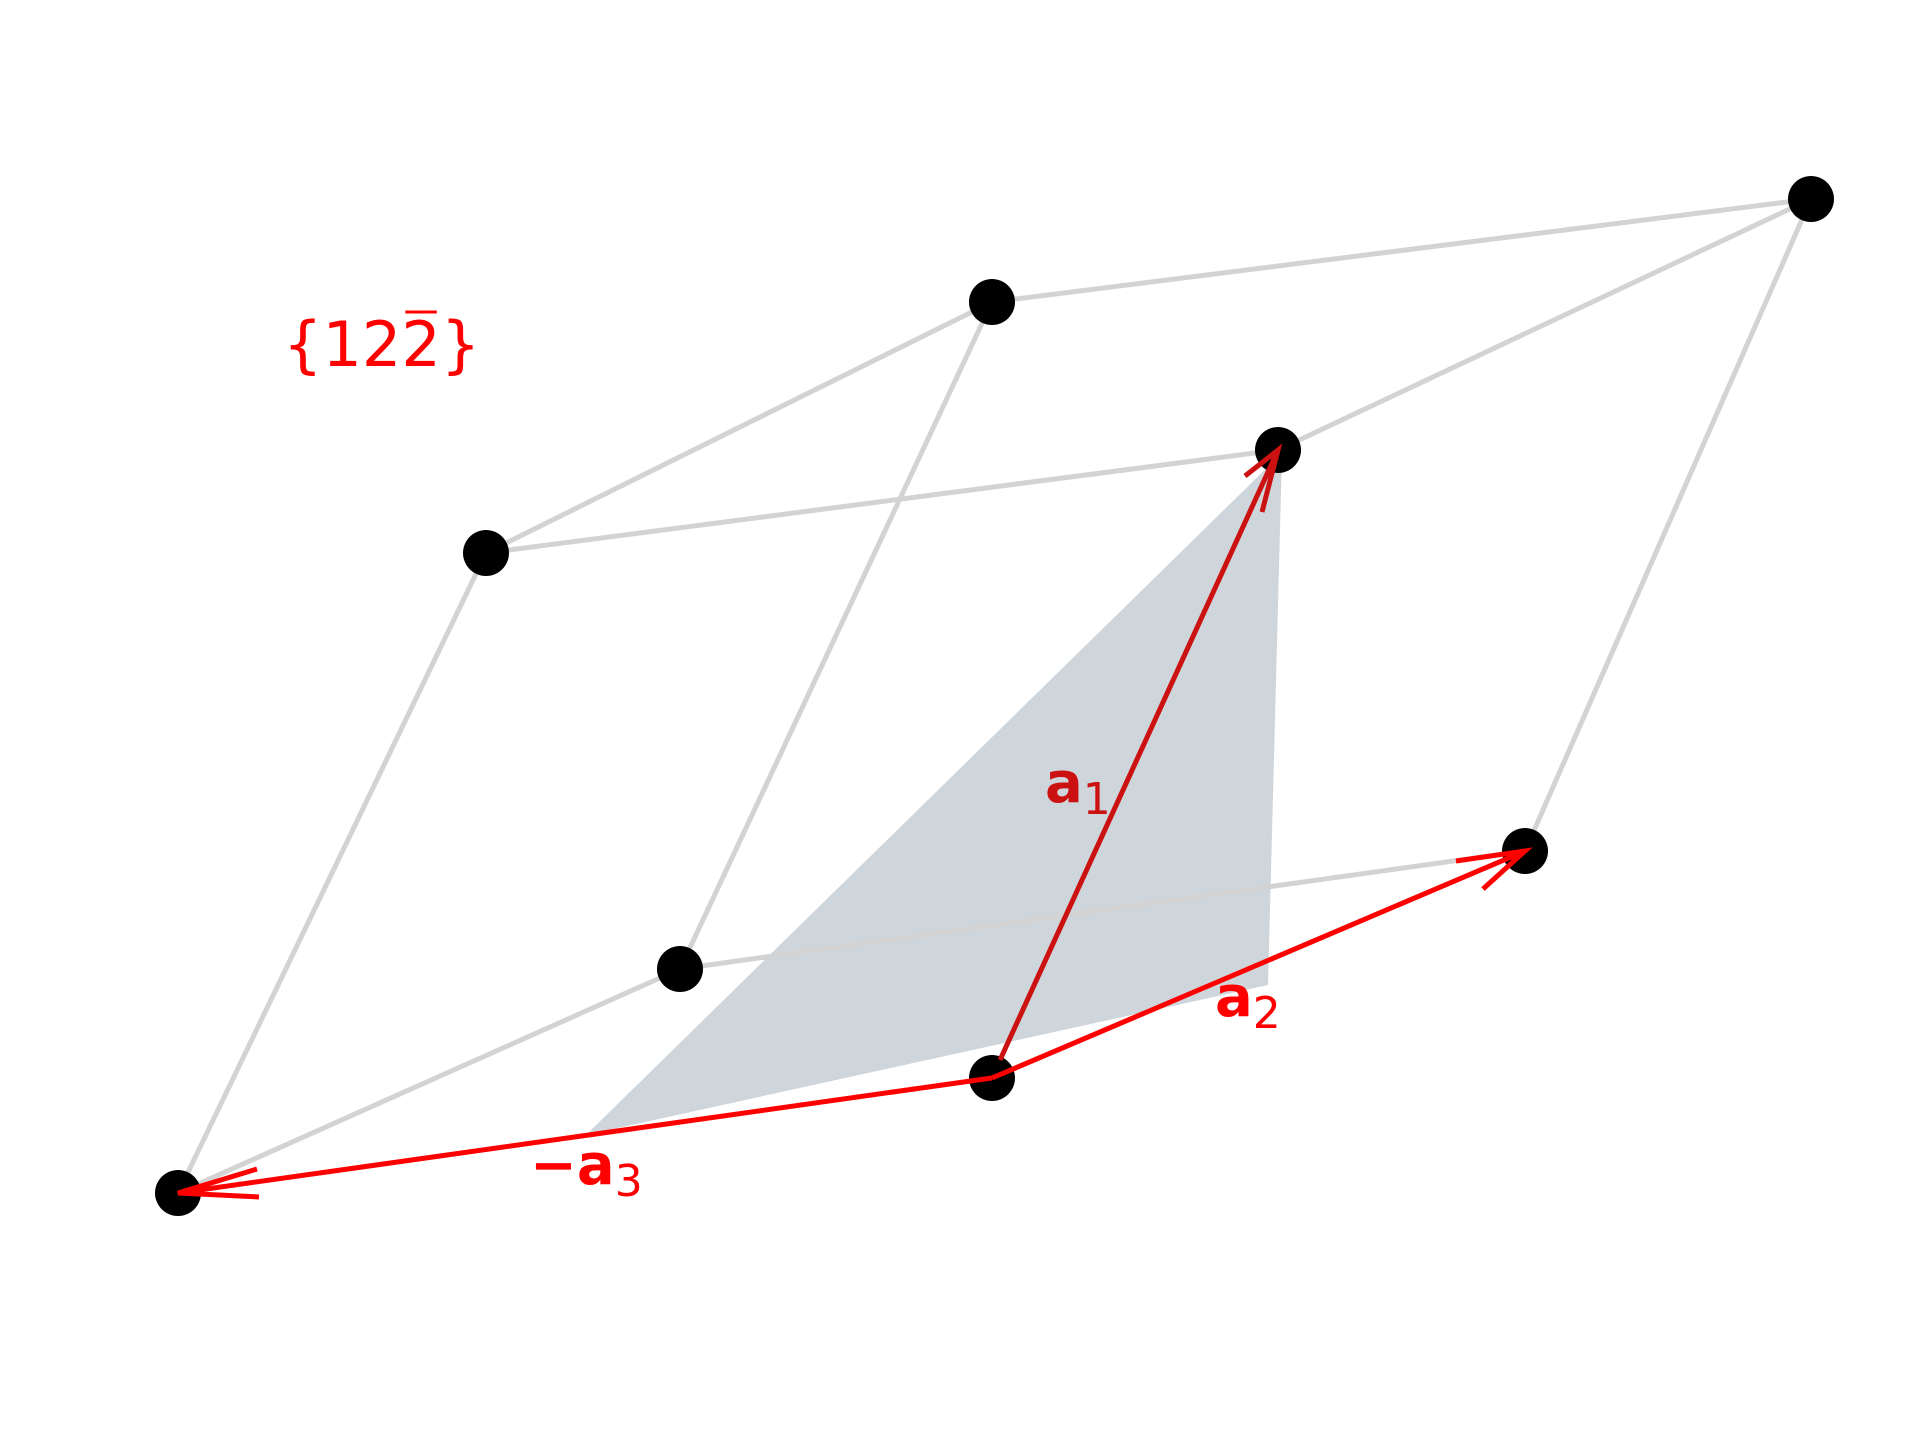 Image resolution: width=1920 pixels, height=1440 pixels. What do you see at coordinates (302, 344) in the screenshot?
I see `plane-index-open-brace: {` at bounding box center [302, 344].